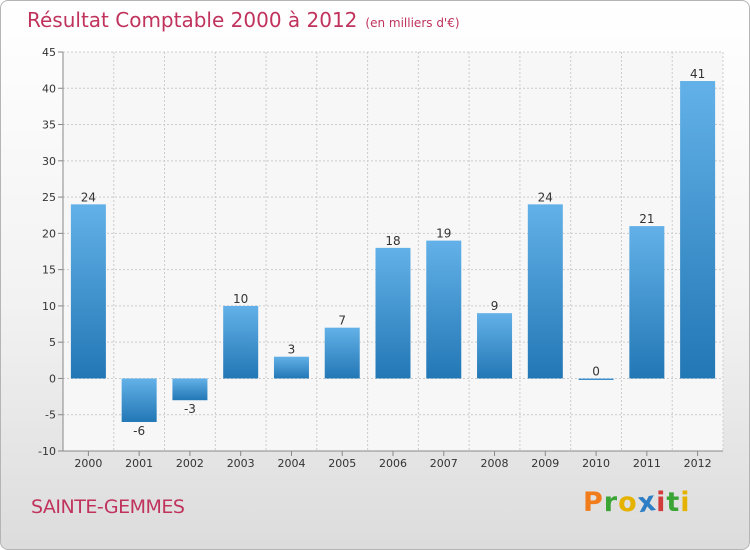 Image resolution: width=750 pixels, height=550 pixels. What do you see at coordinates (49, 161) in the screenshot?
I see `y-tick-label: 30` at bounding box center [49, 161].